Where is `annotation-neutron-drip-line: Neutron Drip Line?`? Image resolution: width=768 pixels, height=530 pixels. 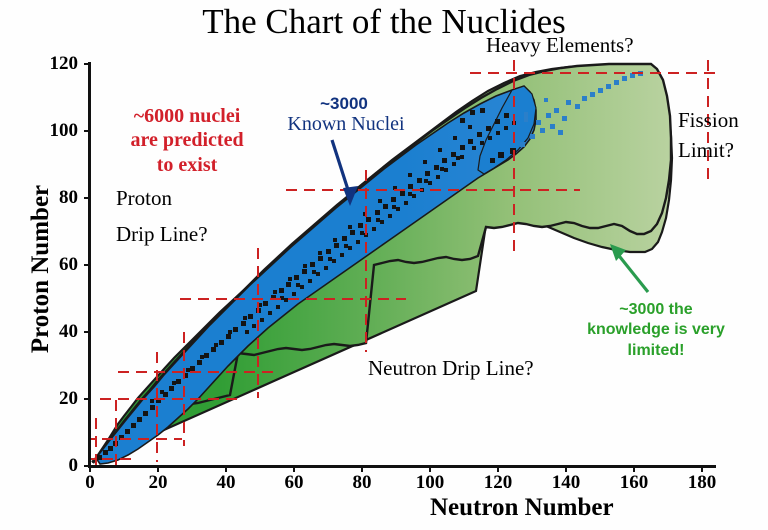 annotation-neutron-drip-line: Neutron Drip Line? is located at coordinates (451, 368).